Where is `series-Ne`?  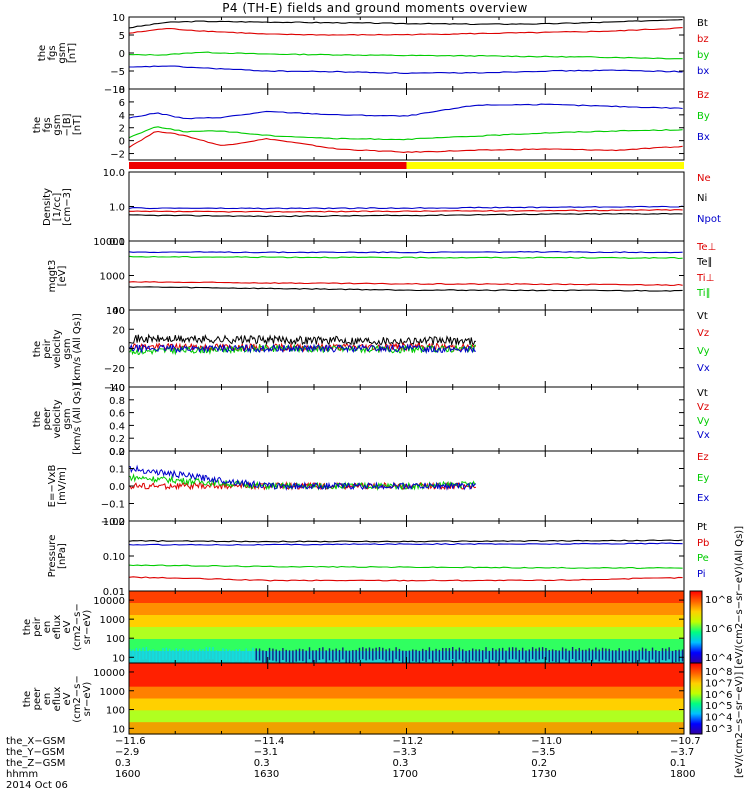 series-Ne is located at coordinates (406, 211).